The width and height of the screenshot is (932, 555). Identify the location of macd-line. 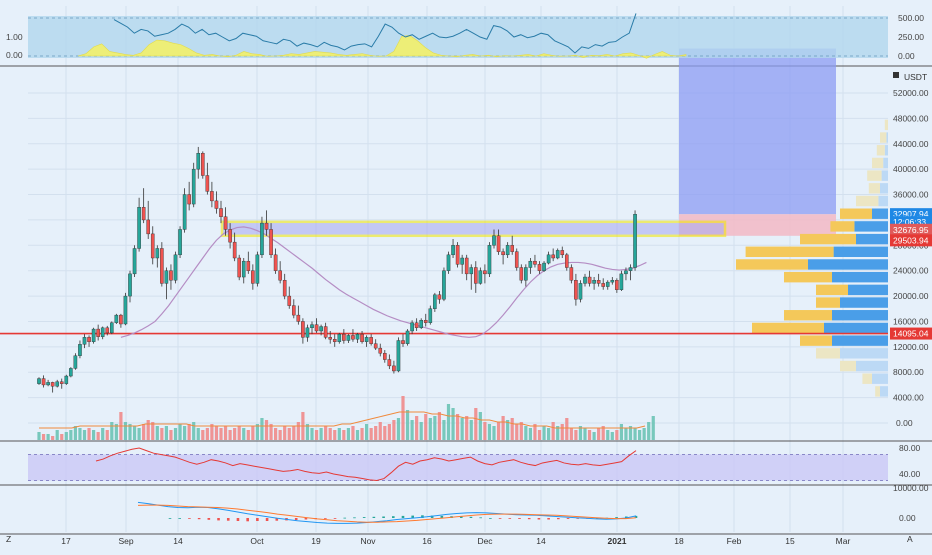
(387, 512).